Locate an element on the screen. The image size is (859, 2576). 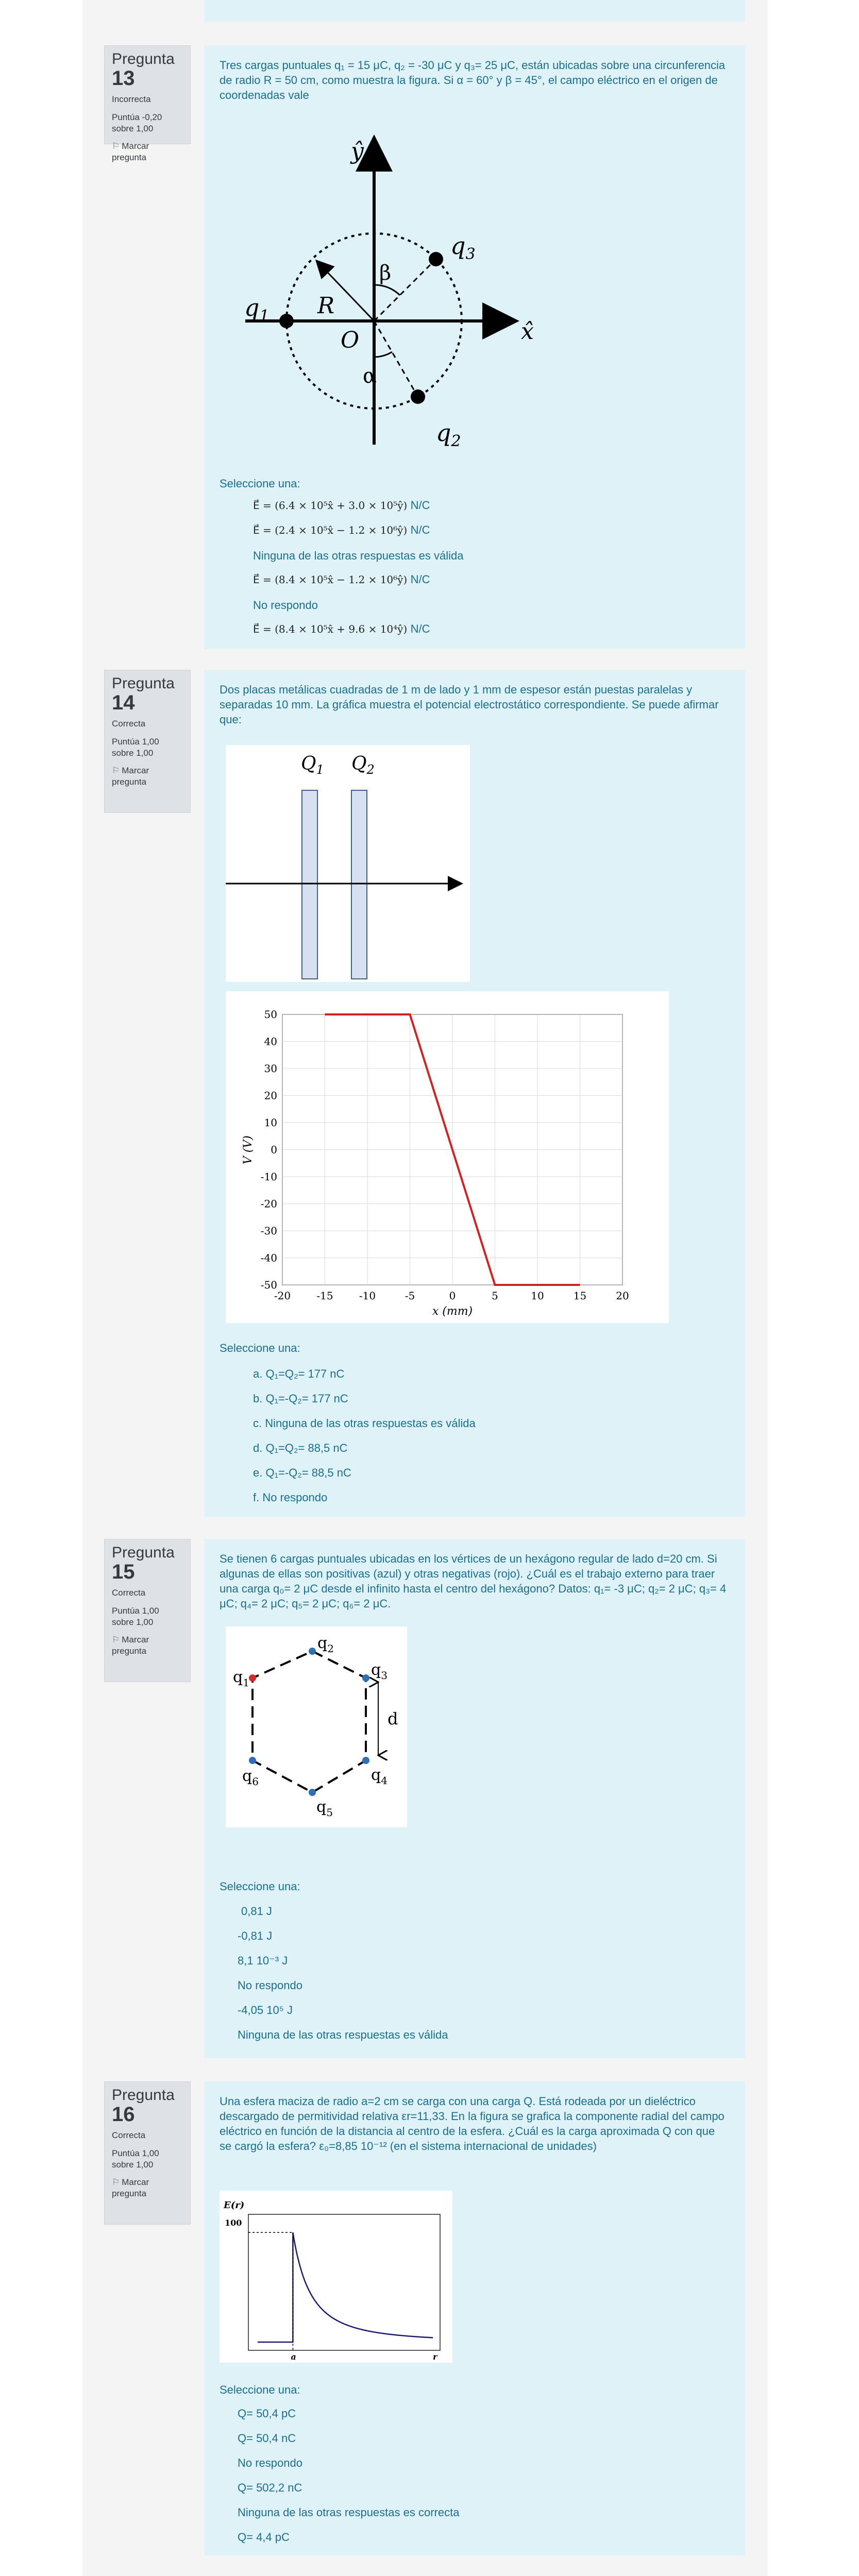
side-d-label: d is located at coordinates (393, 1718).